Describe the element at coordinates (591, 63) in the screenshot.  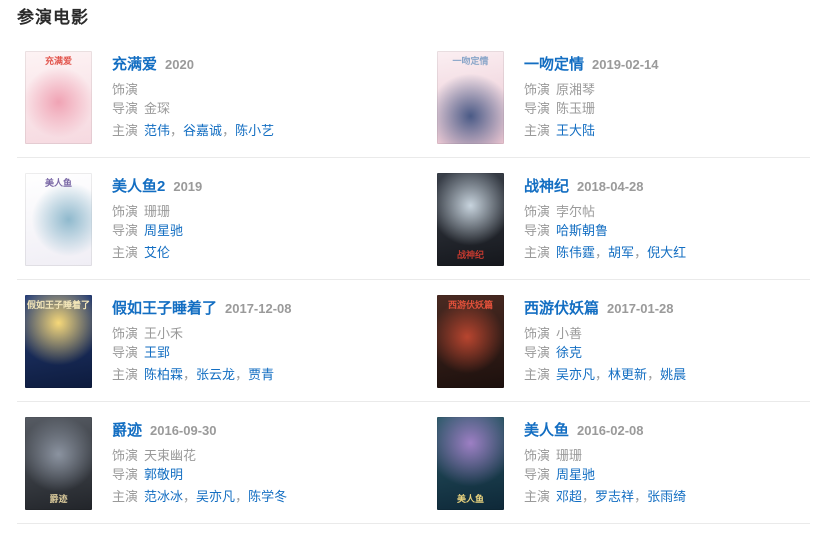
I see `title-line: 一吻定情 2019-02-14` at that location.